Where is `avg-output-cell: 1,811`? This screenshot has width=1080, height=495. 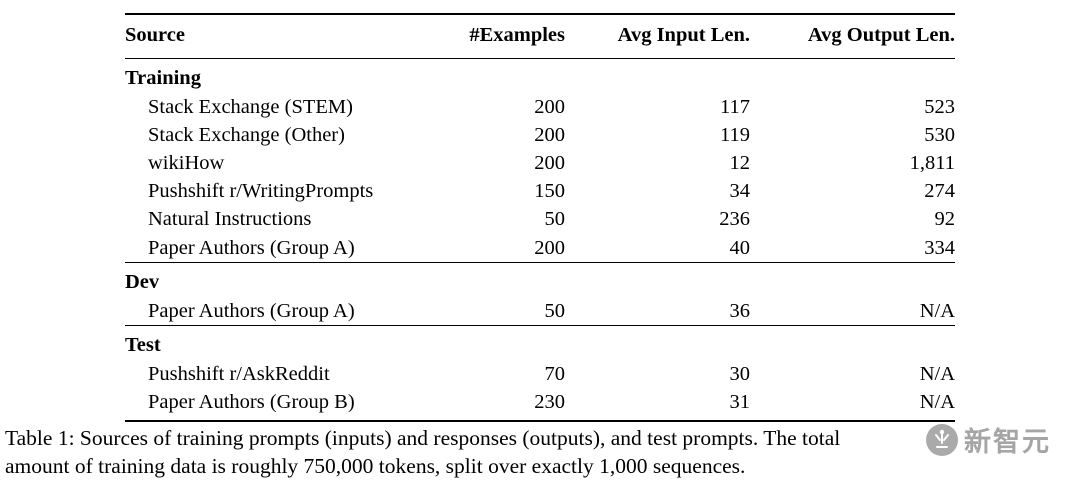 avg-output-cell: 1,811 is located at coordinates (932, 162).